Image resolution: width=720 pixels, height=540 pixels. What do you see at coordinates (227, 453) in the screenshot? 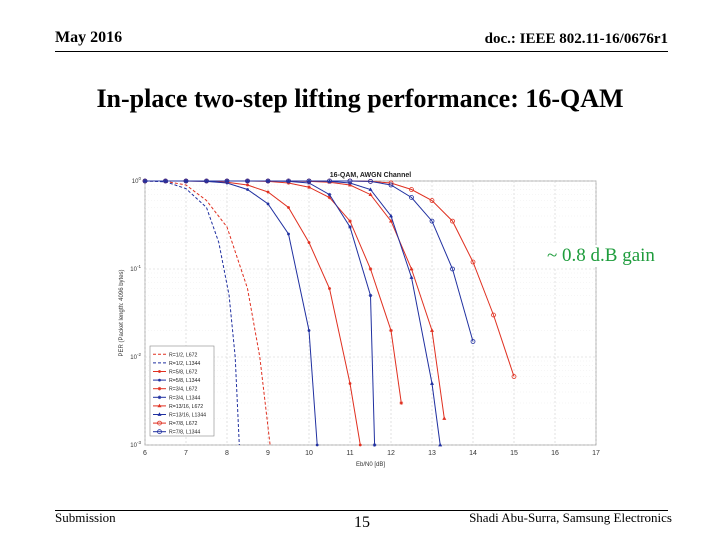
I see `x-tick-label: 8` at bounding box center [227, 453].